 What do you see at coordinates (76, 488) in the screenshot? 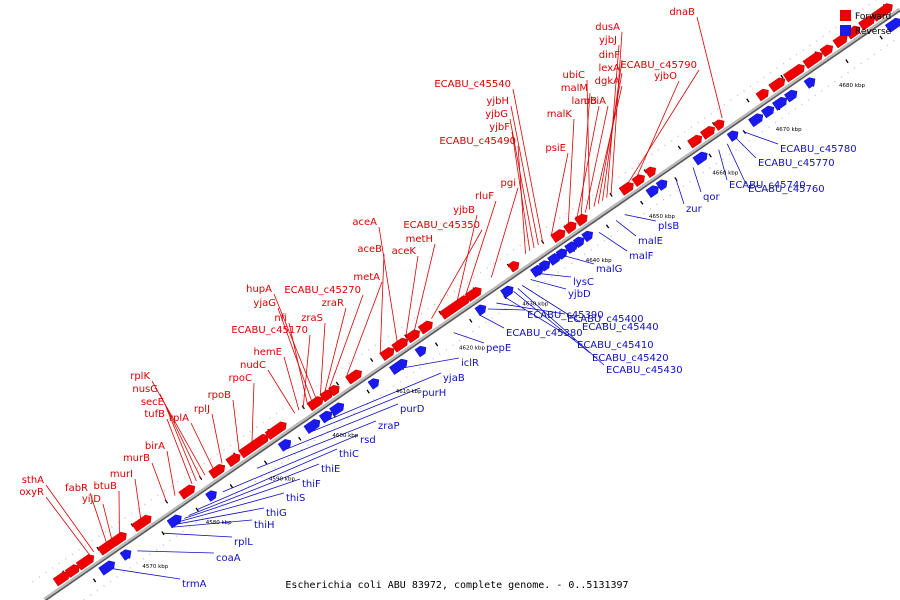
I see `forward-gene-label: fabR` at bounding box center [76, 488].